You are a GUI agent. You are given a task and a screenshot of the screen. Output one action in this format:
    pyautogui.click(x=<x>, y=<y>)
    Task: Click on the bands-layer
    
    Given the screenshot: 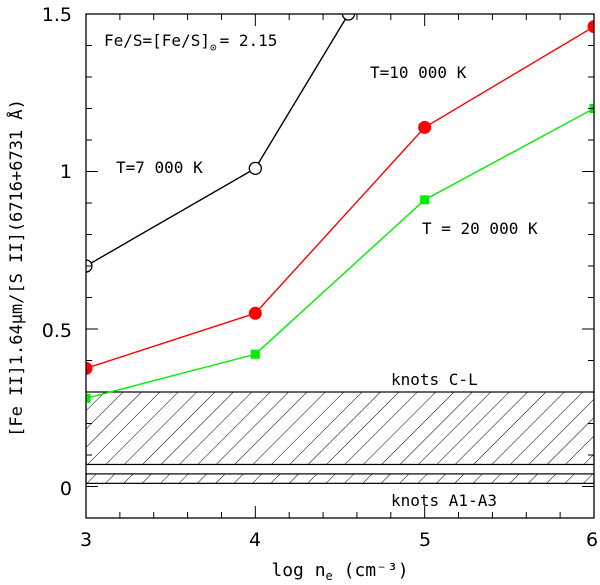 What is the action you would take?
    pyautogui.click(x=340, y=437)
    